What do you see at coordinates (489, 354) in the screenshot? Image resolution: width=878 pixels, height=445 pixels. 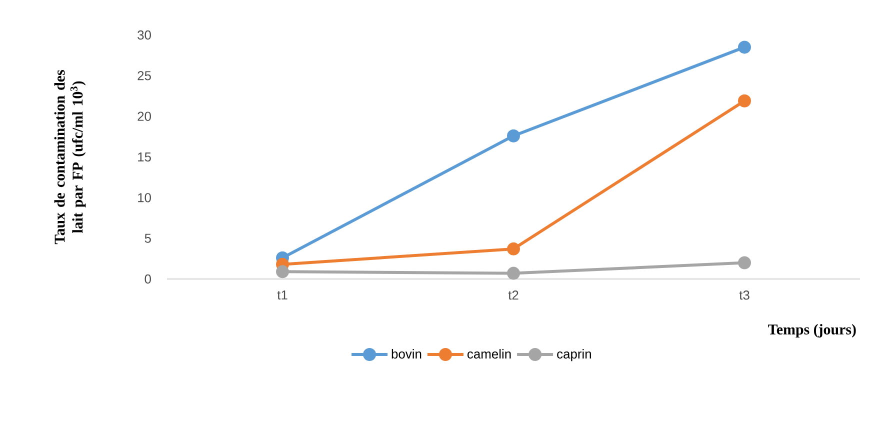 I see `legend-label: camelin` at bounding box center [489, 354].